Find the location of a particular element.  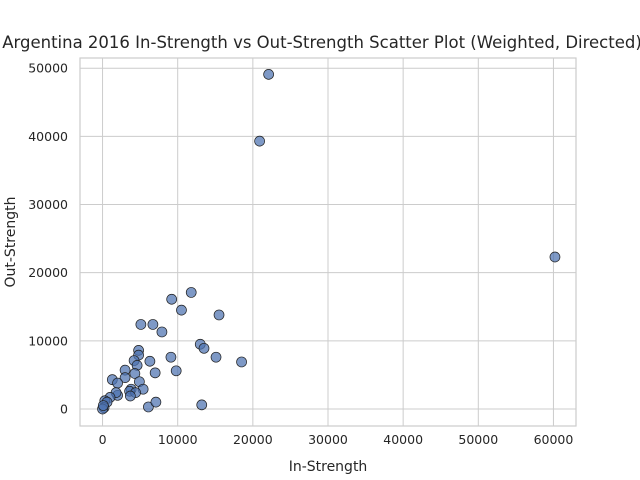

x-axis-label: In-Strength is located at coordinates (328, 467).